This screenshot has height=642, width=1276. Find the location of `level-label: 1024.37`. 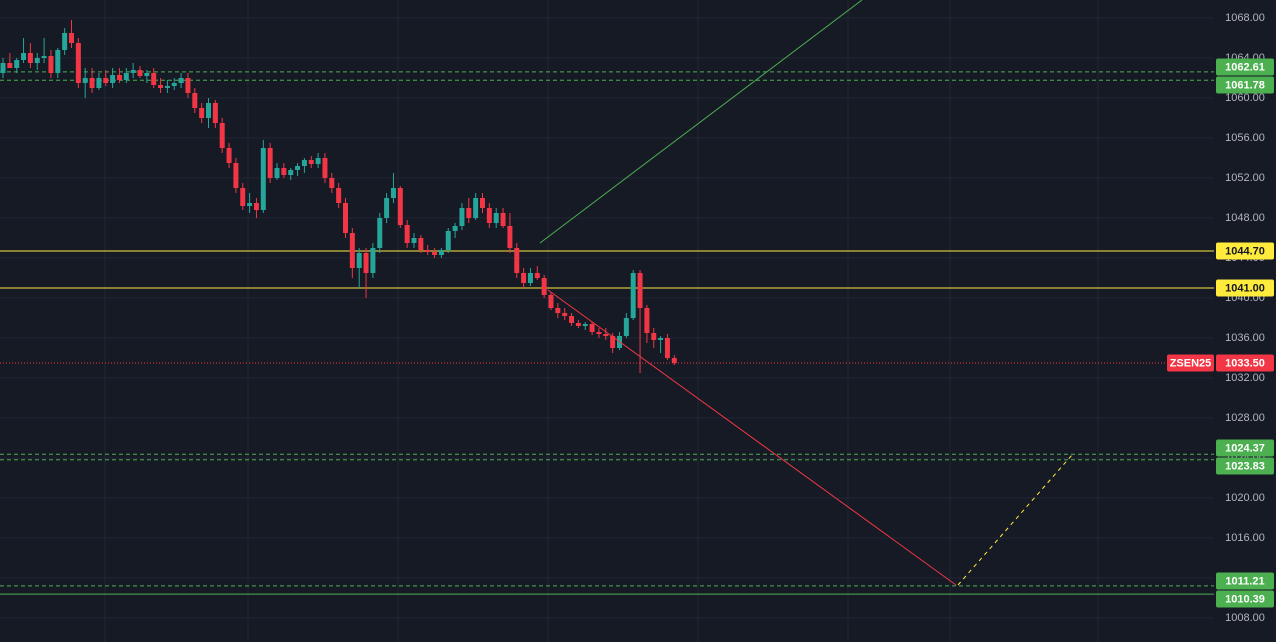

level-label: 1024.37 is located at coordinates (1245, 448).